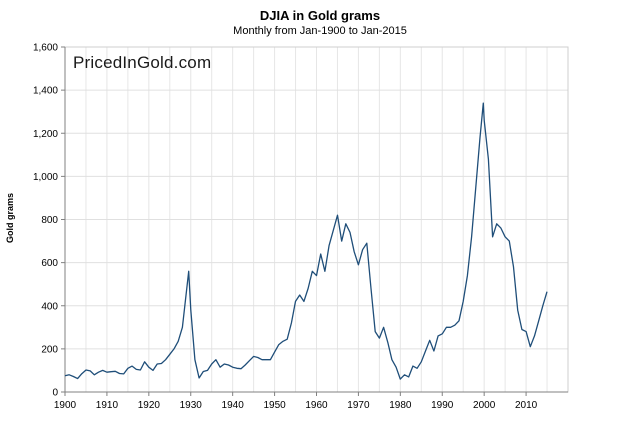 The width and height of the screenshot is (640, 423). I want to click on watermark-logo: PricedInGold.com, so click(142, 62).